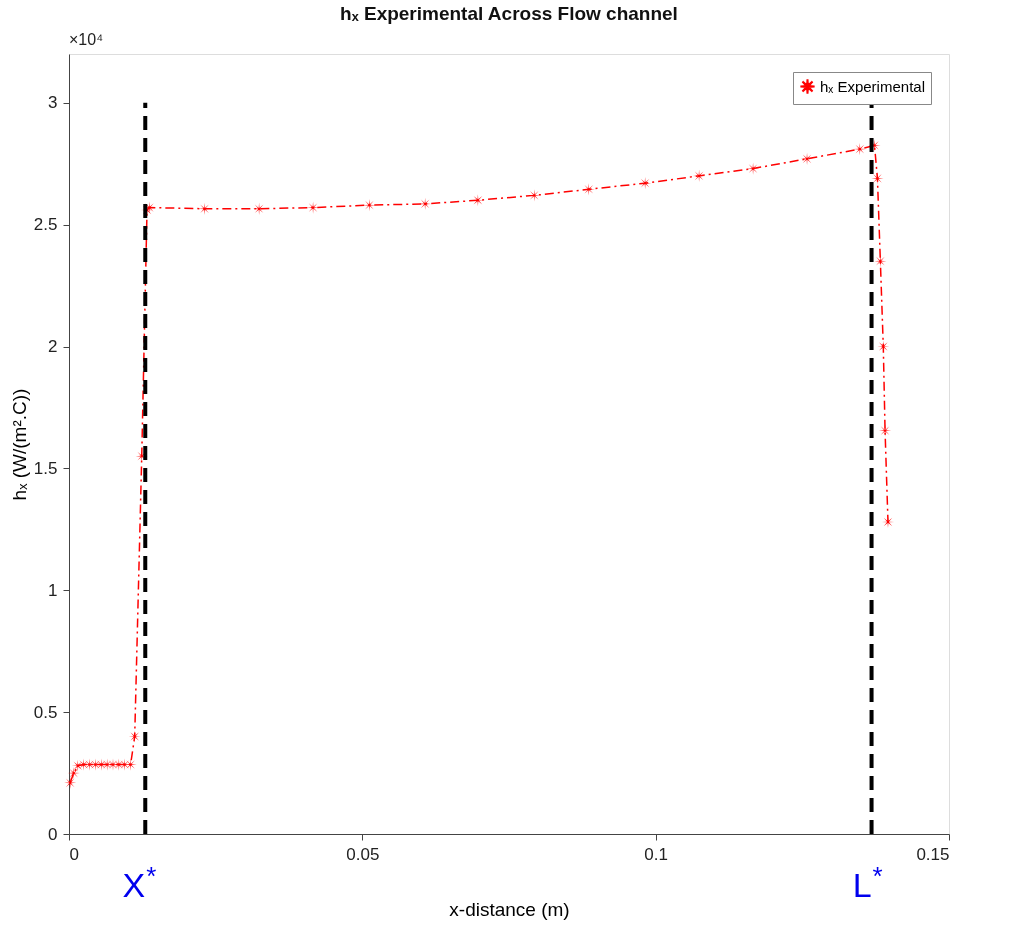 Image resolution: width=1026 pixels, height=928 pixels. I want to click on y-tick-label: 2, so click(53, 346).